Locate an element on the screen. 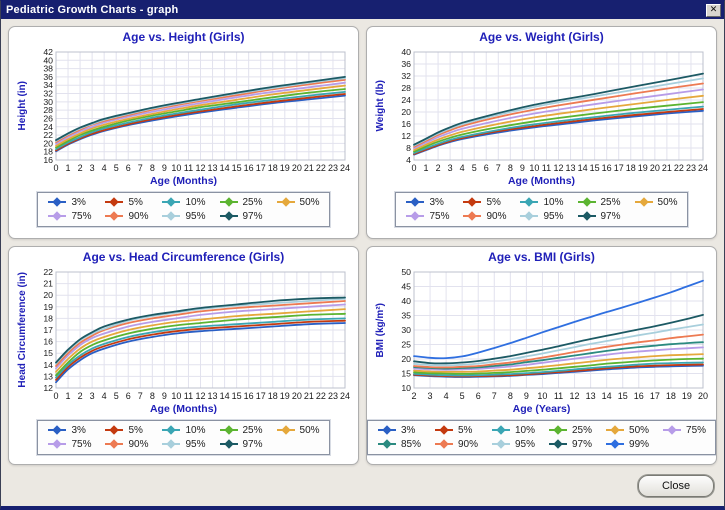 This screenshot has height=510, width=725. close-icon: ✕ is located at coordinates (713, 9).